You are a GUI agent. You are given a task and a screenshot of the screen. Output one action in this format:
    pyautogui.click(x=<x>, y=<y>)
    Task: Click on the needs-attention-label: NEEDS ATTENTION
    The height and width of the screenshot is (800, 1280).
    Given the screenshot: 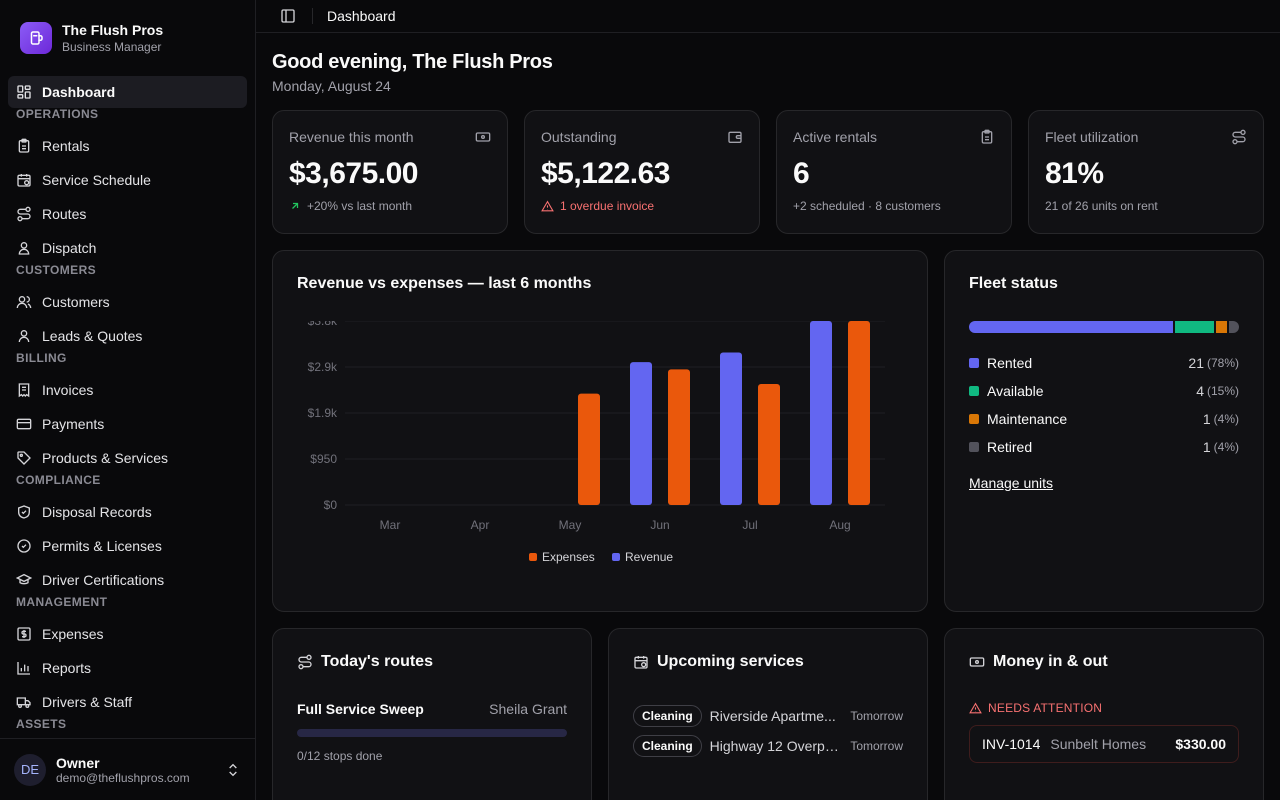 What is the action you would take?
    pyautogui.click(x=1104, y=708)
    